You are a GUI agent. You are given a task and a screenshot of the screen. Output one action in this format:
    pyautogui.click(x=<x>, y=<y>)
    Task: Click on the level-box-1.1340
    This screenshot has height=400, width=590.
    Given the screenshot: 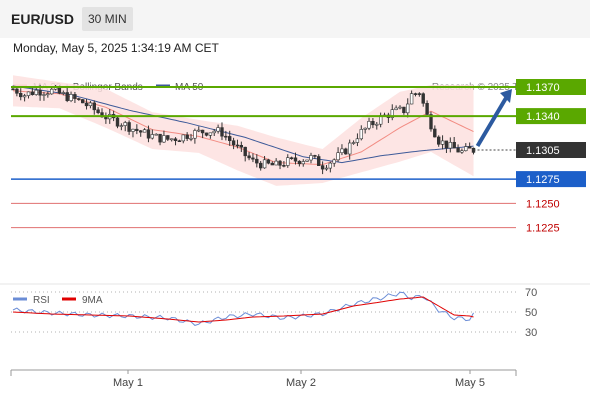 What is the action you would take?
    pyautogui.click(x=551, y=116)
    